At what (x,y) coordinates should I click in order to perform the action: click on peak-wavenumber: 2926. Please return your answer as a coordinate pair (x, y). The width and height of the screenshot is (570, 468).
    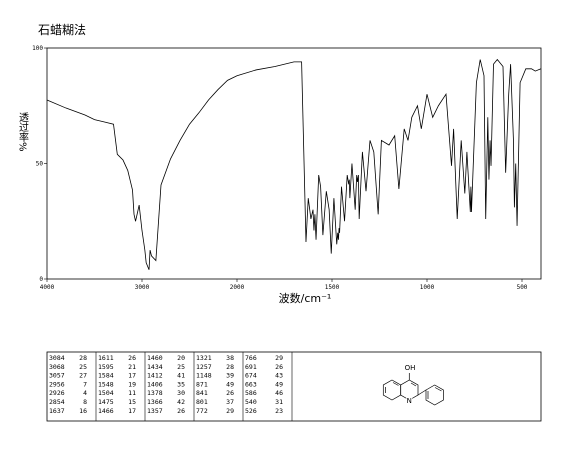
    Looking at the image, I should click on (57, 393).